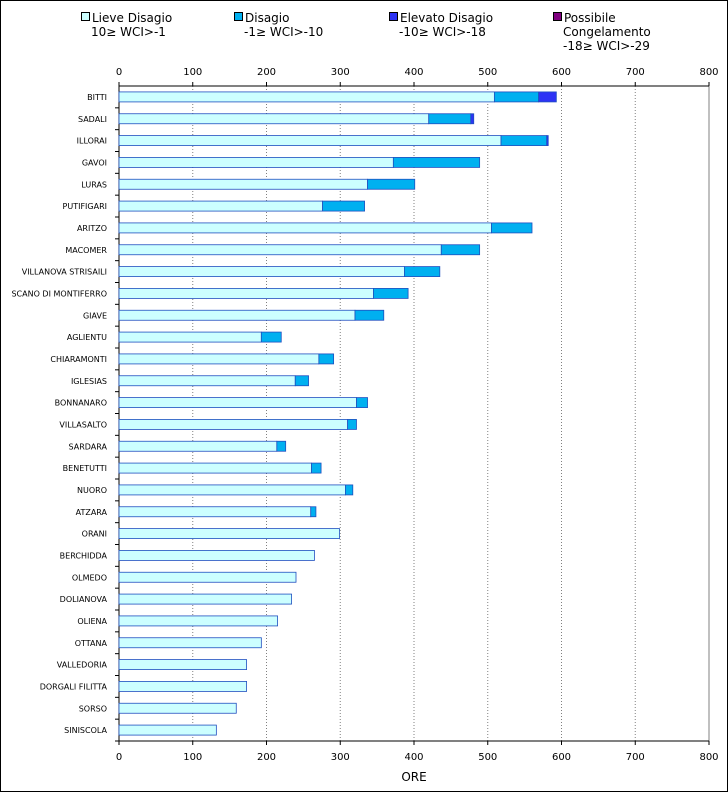  I want to click on top-tick-label-500: 500, so click(487, 72).